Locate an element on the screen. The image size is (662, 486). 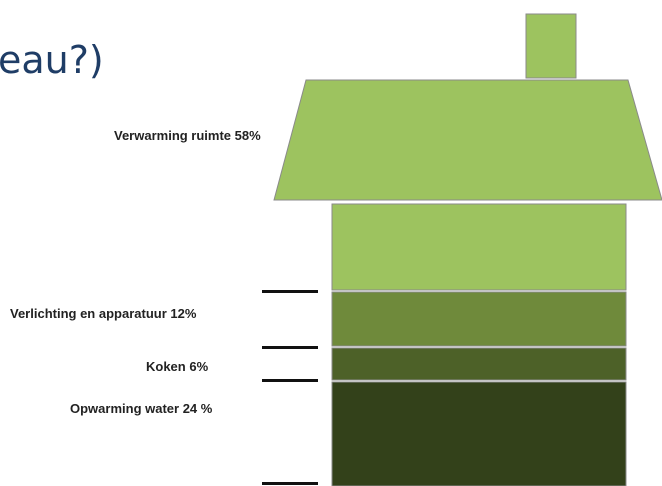
label-verwarming-ruimte: Verwarming ruimte 58% is located at coordinates (187, 135).